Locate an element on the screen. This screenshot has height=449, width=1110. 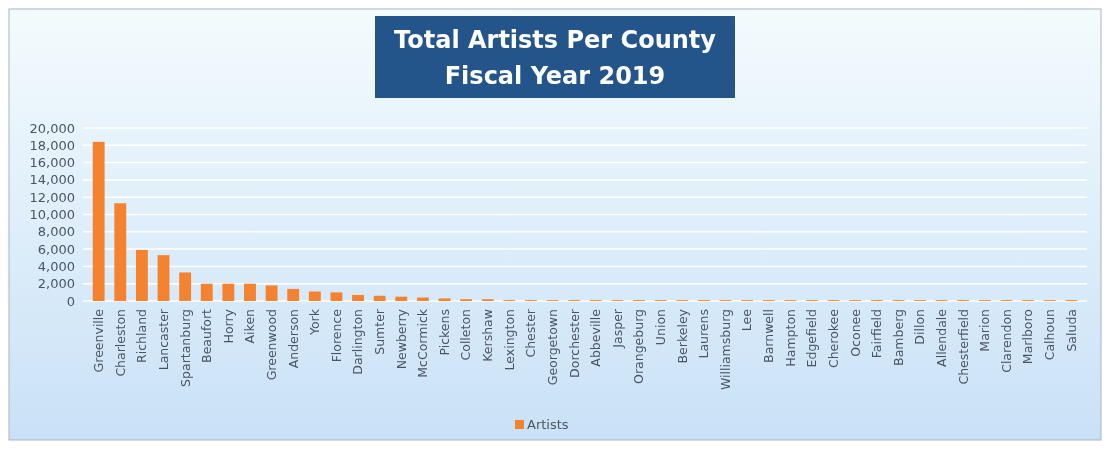
x-tick-label: Calhoun is located at coordinates (1050, 335).